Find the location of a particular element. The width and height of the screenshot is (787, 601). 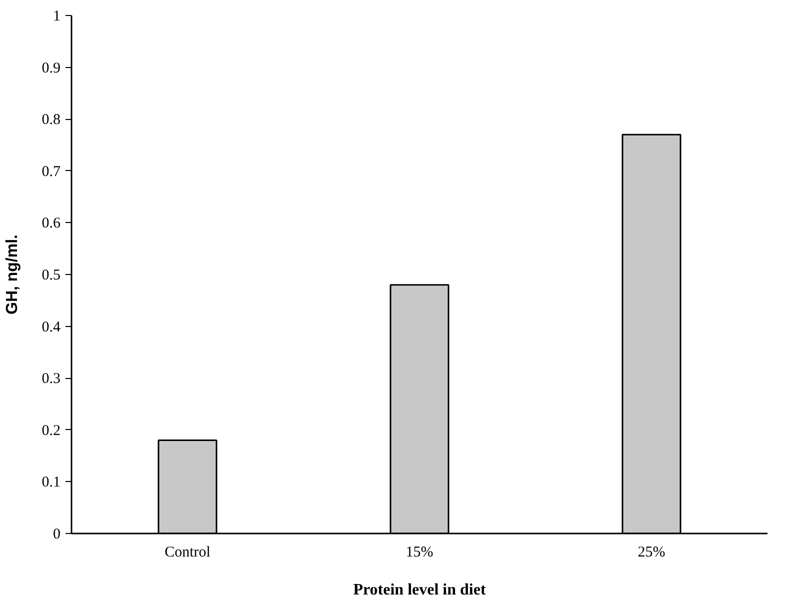

y-axis-title: GH, ng/ml. is located at coordinates (12, 274).